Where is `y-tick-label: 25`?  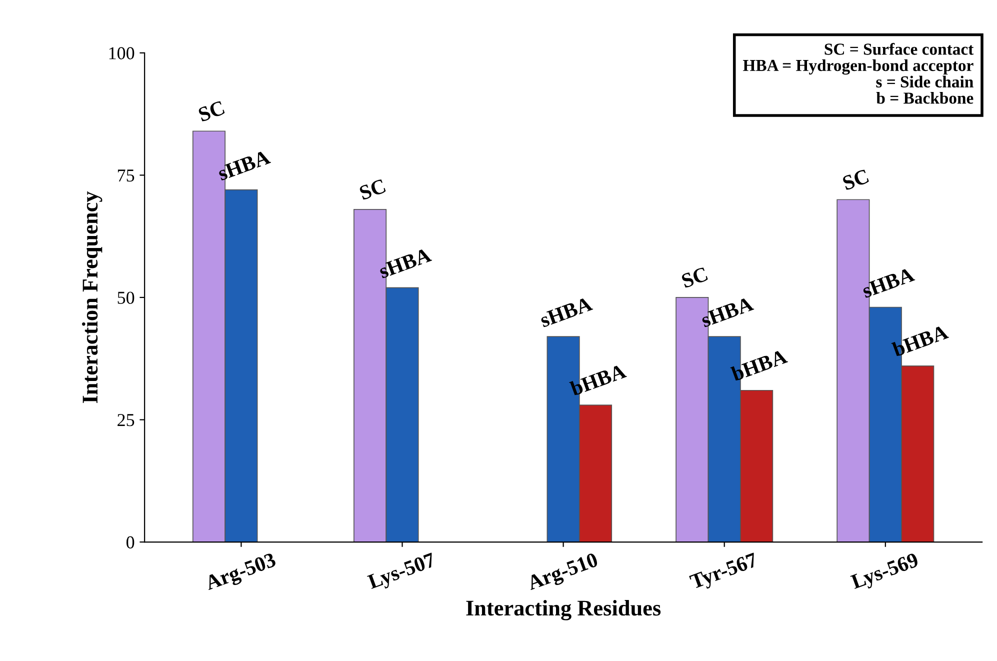
y-tick-label: 25 is located at coordinates (126, 420).